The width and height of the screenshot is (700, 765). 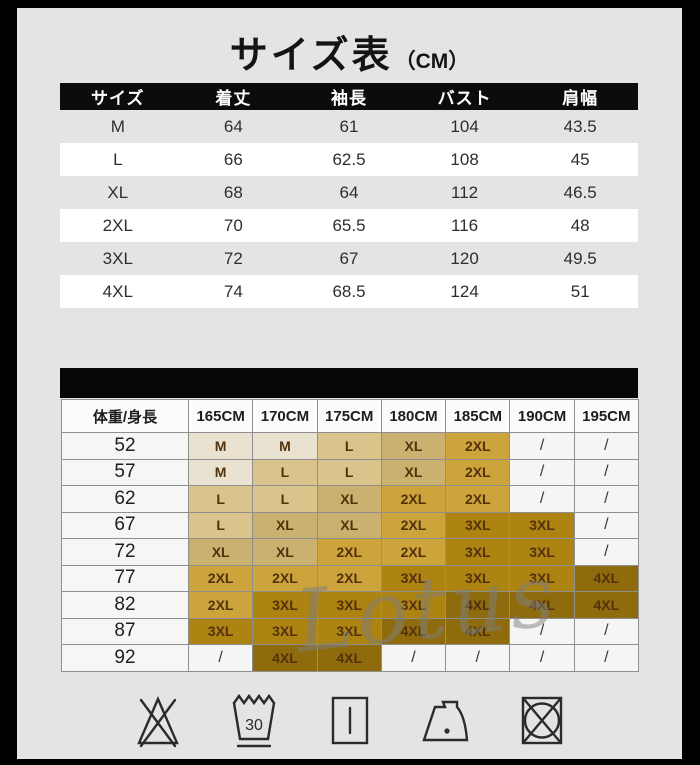 I want to click on measurement-cell: 51, so click(x=580, y=291).